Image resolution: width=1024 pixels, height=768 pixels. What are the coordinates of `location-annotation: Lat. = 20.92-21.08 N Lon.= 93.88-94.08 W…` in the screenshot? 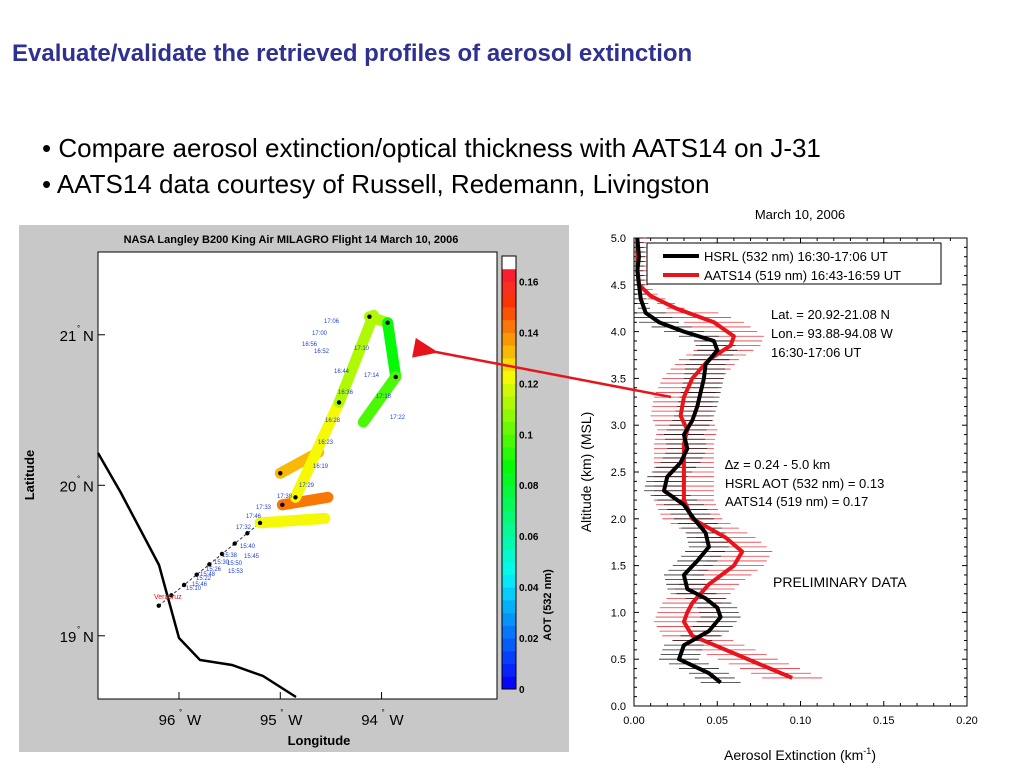 It's located at (832, 333).